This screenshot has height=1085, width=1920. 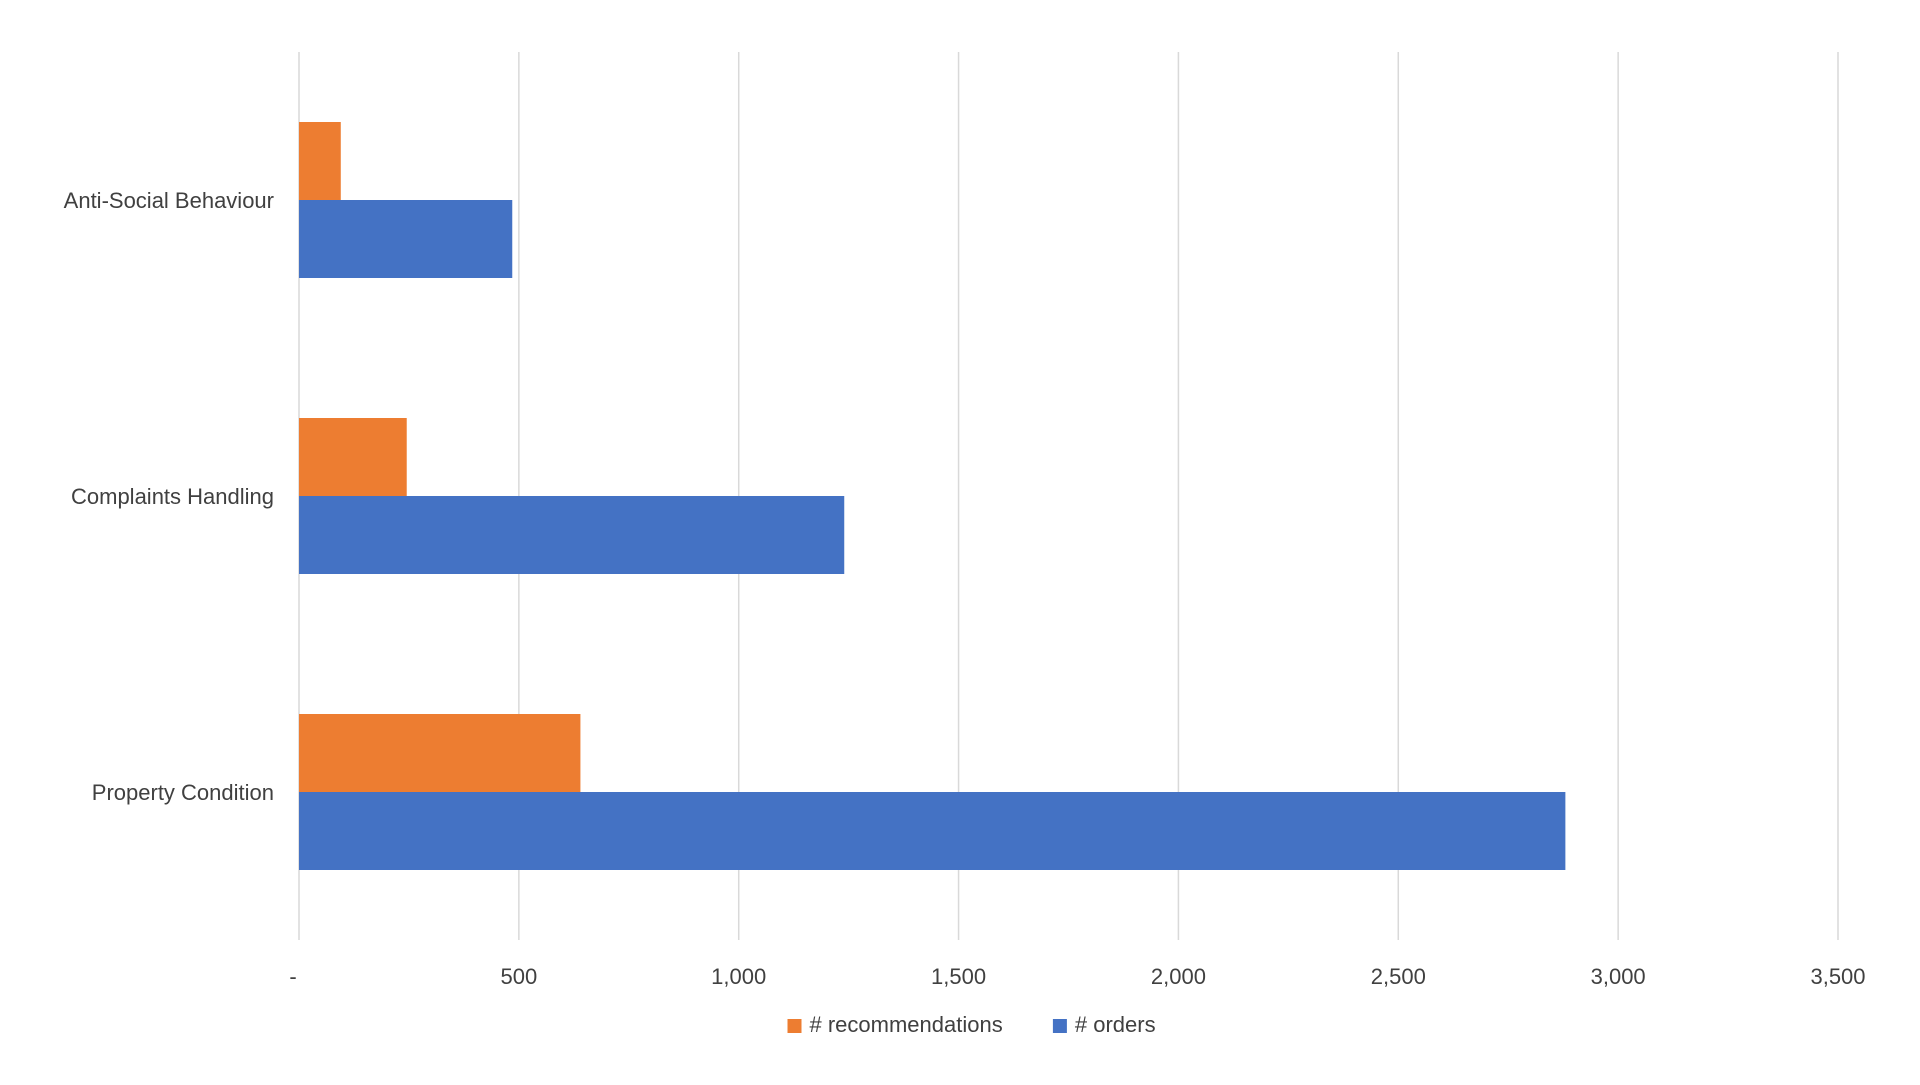 I want to click on category-label-2: Property Condition, so click(x=183, y=792).